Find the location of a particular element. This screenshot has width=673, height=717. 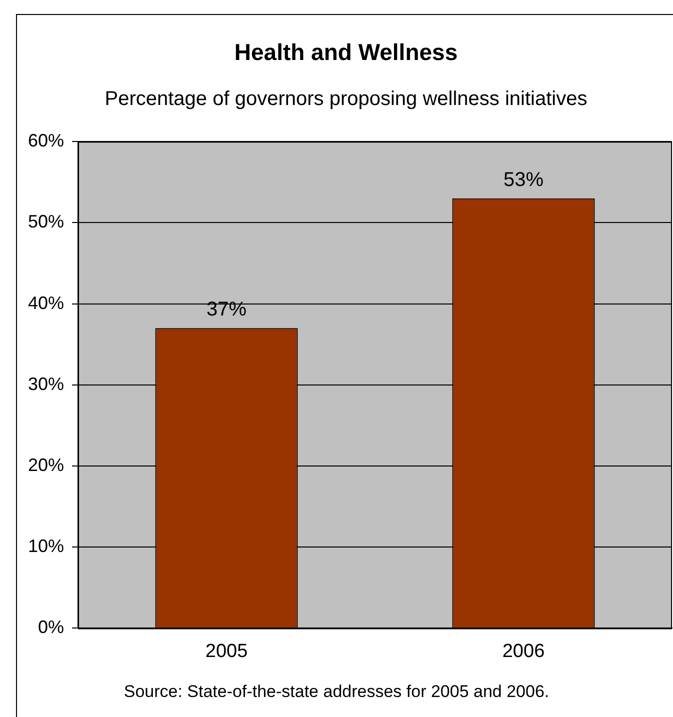

data-label: 53% is located at coordinates (523, 179).